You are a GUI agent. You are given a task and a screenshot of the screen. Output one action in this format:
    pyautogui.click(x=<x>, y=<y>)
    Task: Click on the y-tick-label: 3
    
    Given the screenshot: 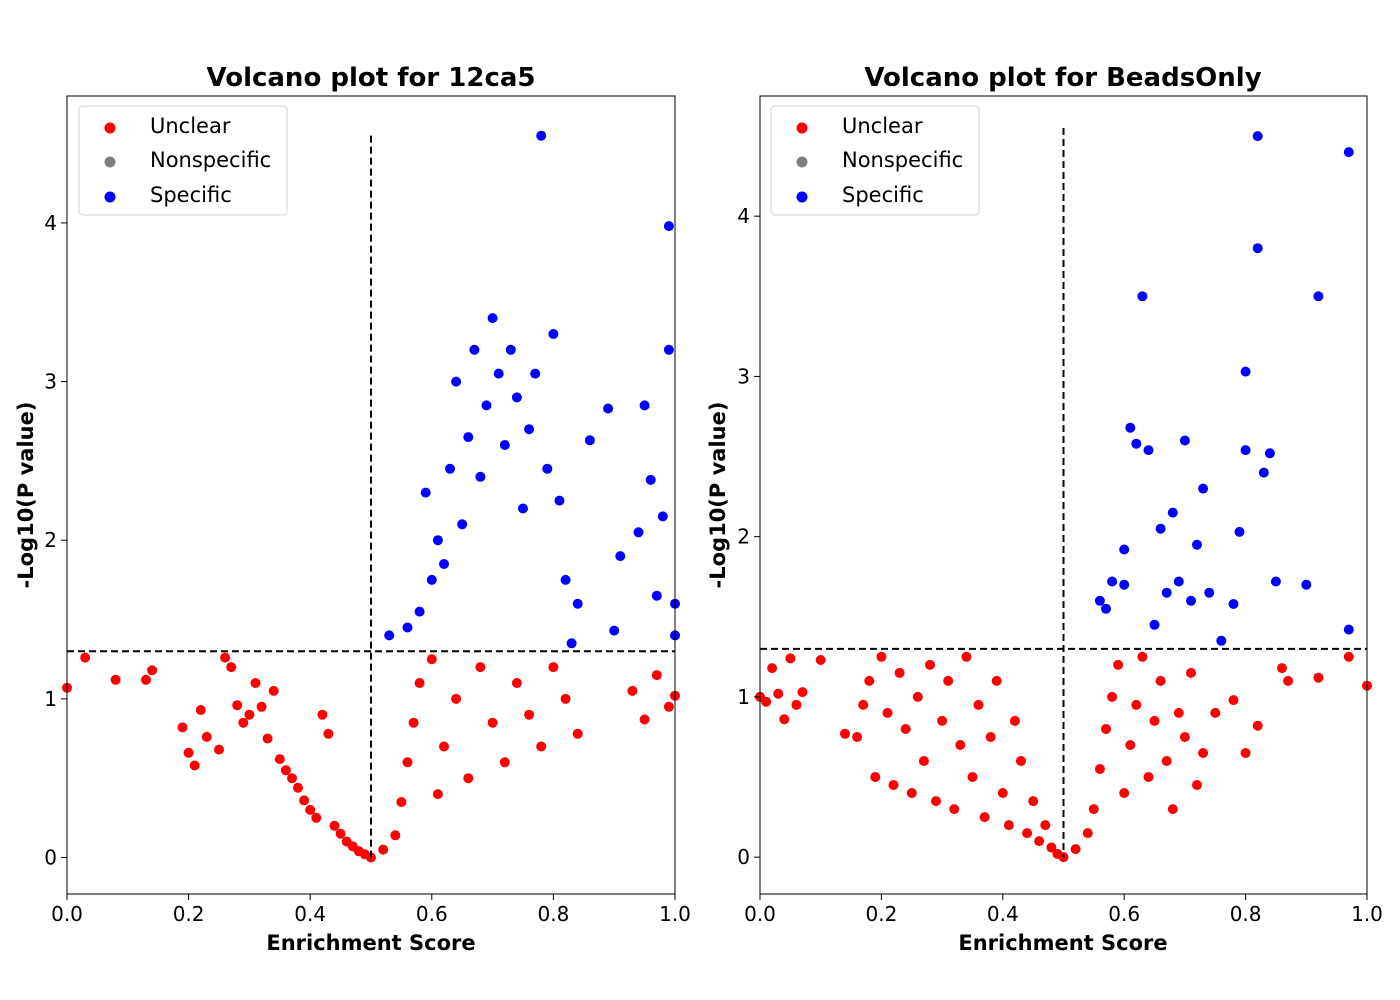 What is the action you would take?
    pyautogui.click(x=50, y=382)
    